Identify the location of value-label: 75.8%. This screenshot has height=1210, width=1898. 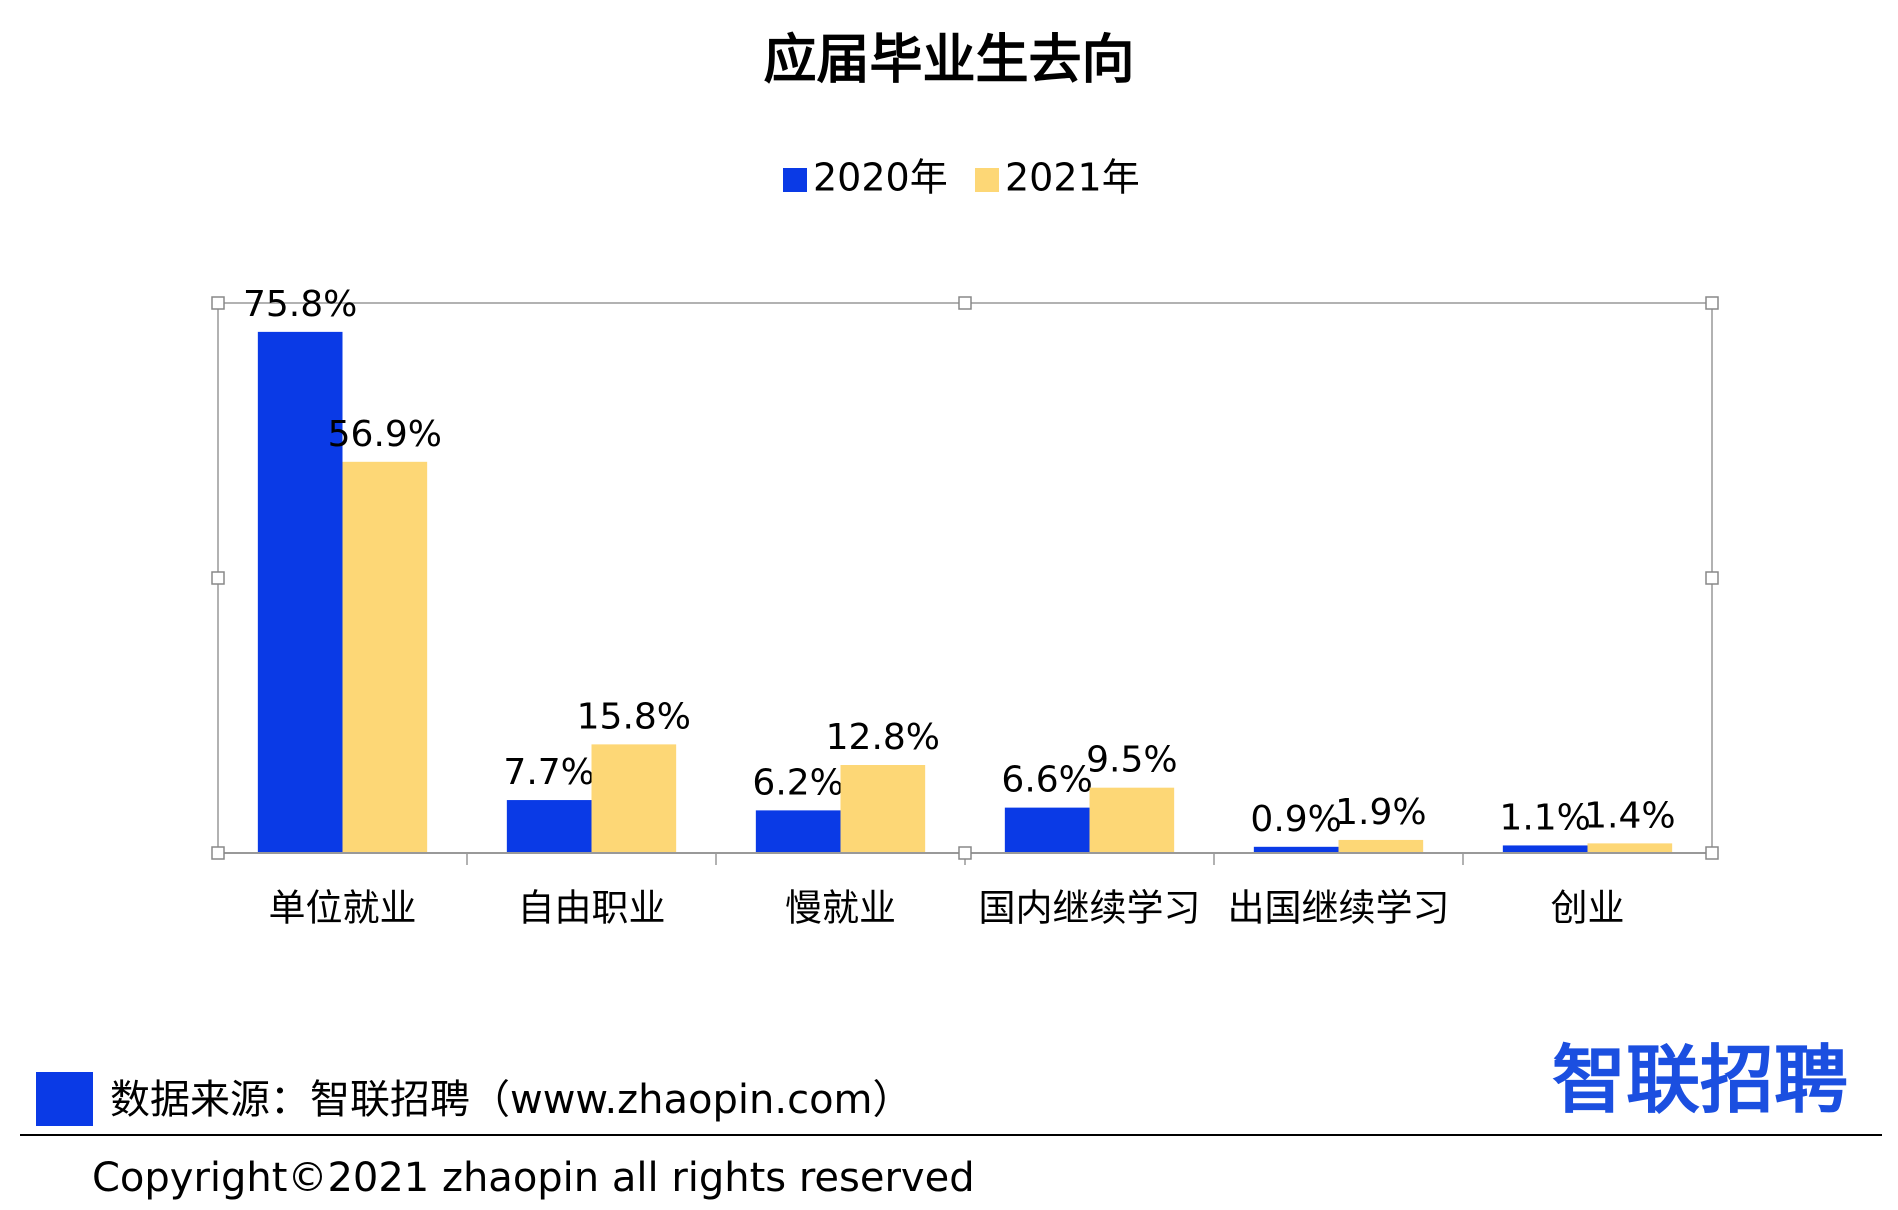
(300, 304).